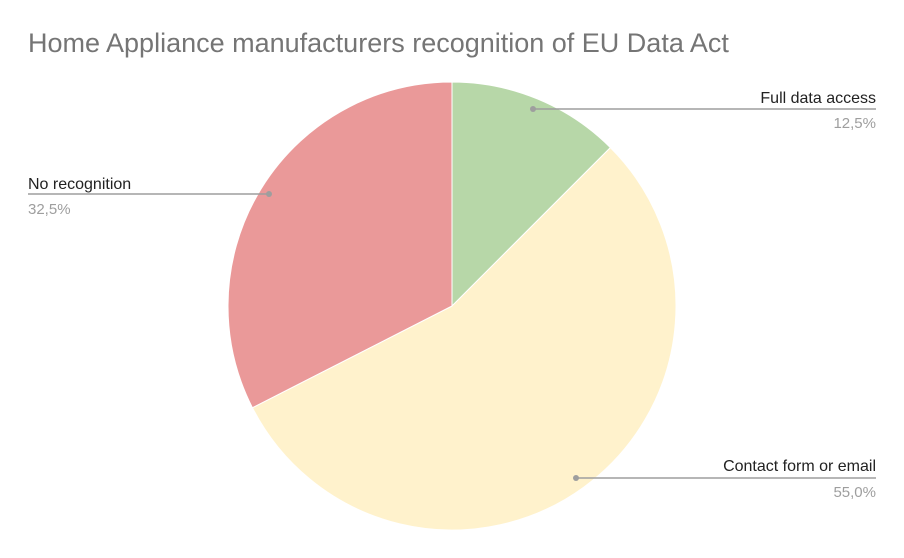 The height and width of the screenshot is (558, 904). Describe the element at coordinates (854, 492) in the screenshot. I see `slice-value-2: 55,0%` at that location.